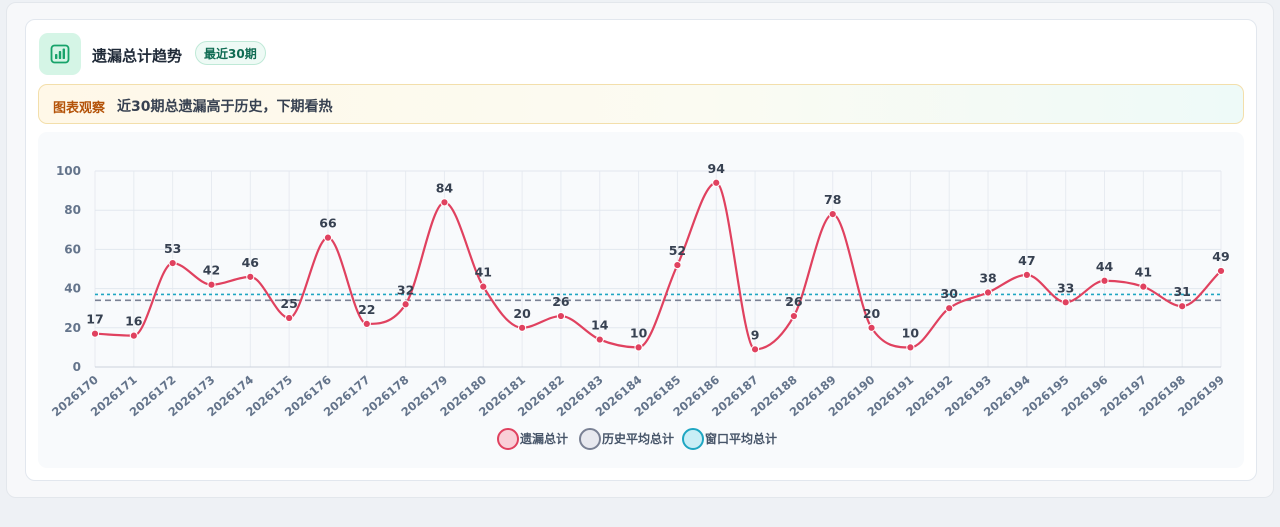 The height and width of the screenshot is (527, 1280). Describe the element at coordinates (641, 104) in the screenshot. I see `chart-observation-banner: 图表观察 近30期总遗漏高于历史，下期看热` at that location.